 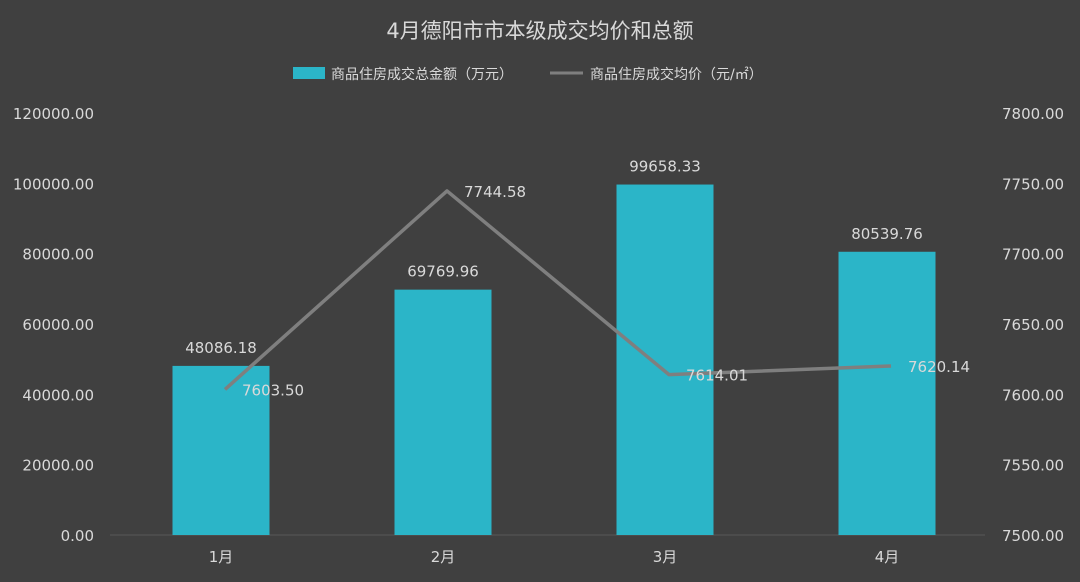 I want to click on right-tick-label: 7650.00, so click(x=1033, y=325).